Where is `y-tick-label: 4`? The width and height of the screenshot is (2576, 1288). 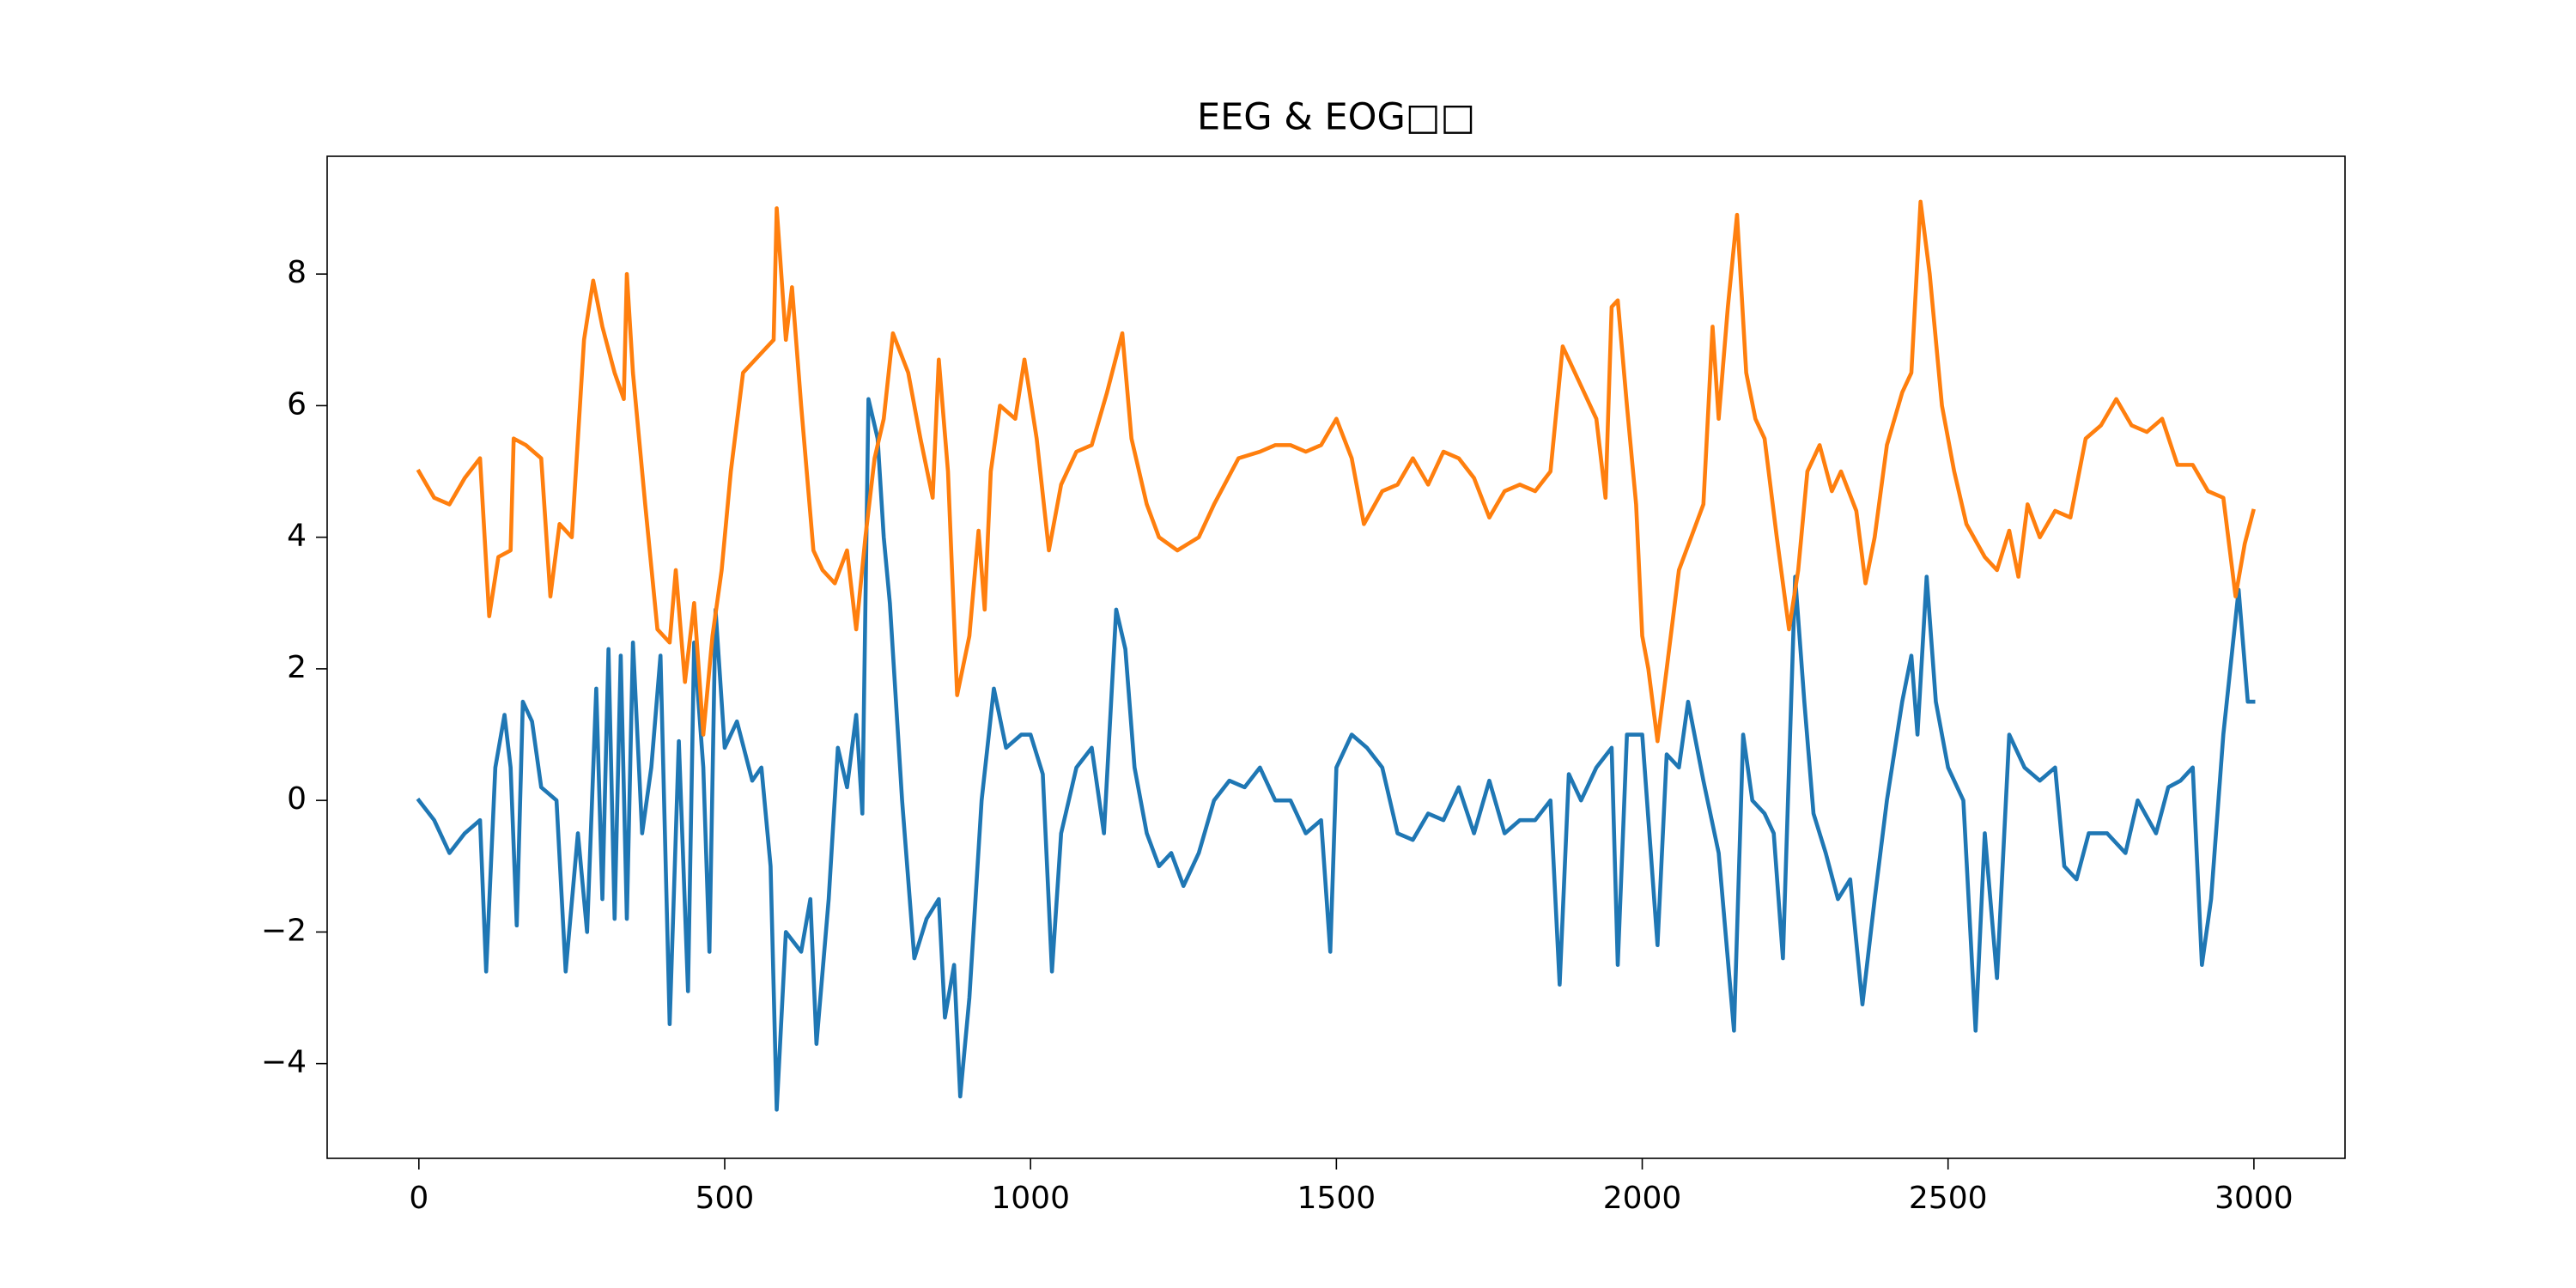 y-tick-label: 4 is located at coordinates (297, 536).